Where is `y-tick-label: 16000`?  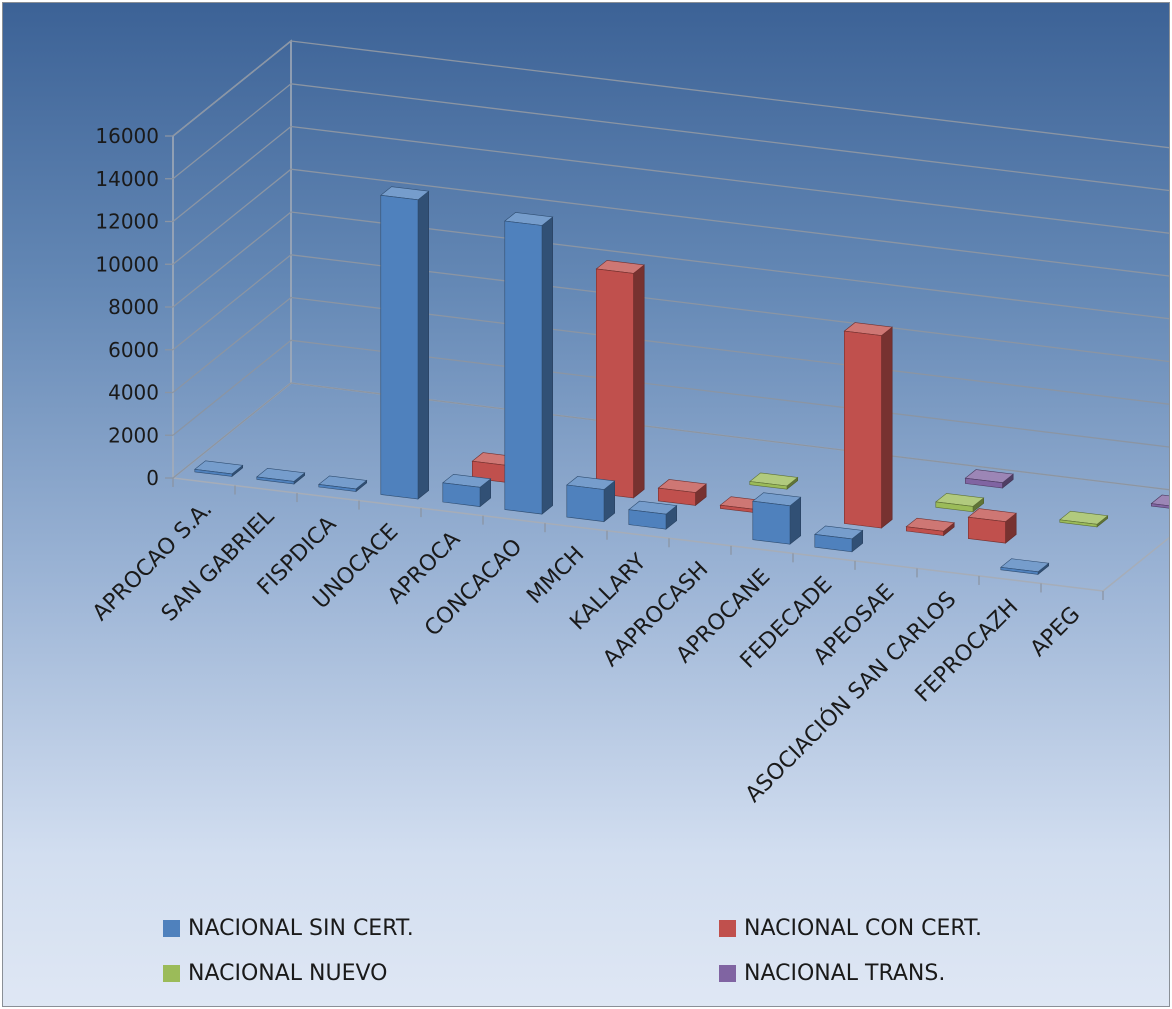 y-tick-label: 16000 is located at coordinates (127, 136).